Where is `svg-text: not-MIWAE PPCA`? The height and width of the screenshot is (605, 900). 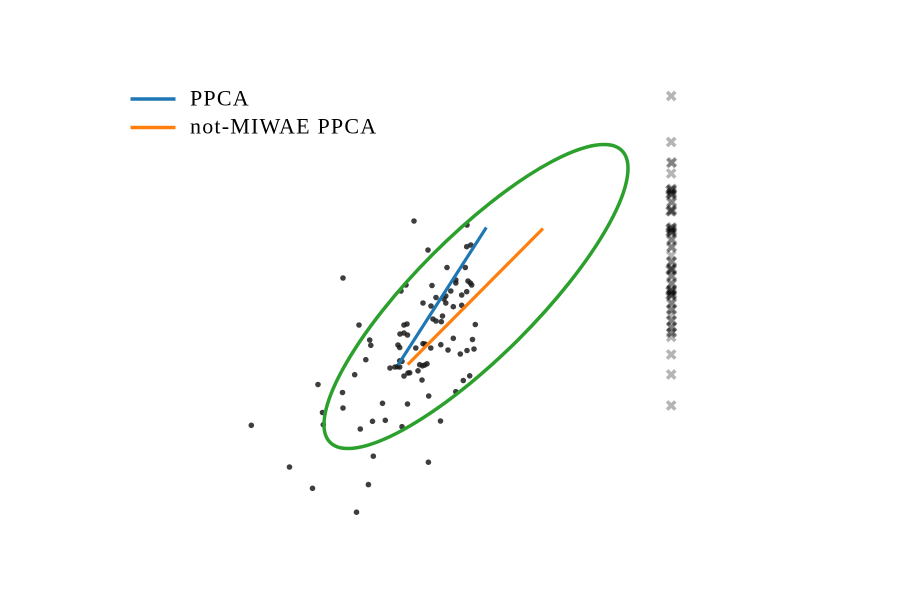 svg-text: not-MIWAE PPCA is located at coordinates (283, 125).